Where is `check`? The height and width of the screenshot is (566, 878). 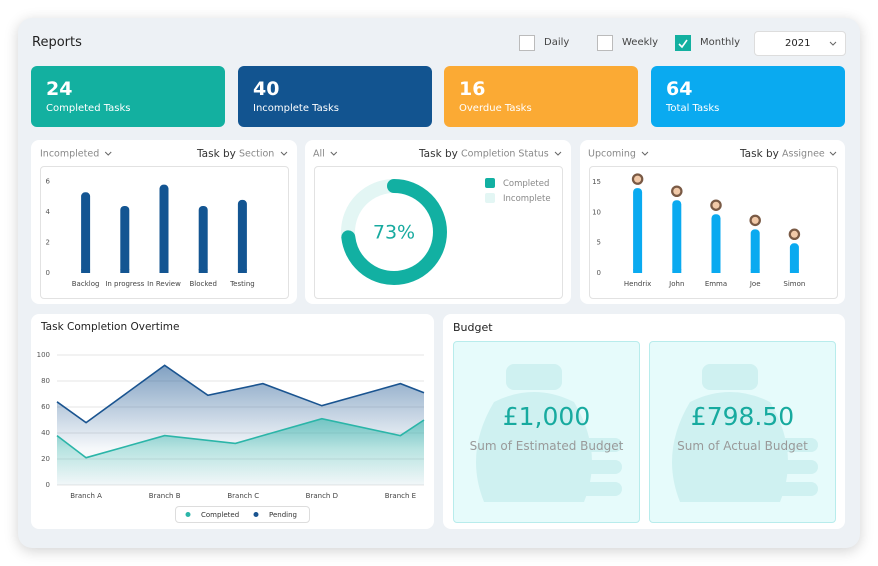 check is located at coordinates (683, 44).